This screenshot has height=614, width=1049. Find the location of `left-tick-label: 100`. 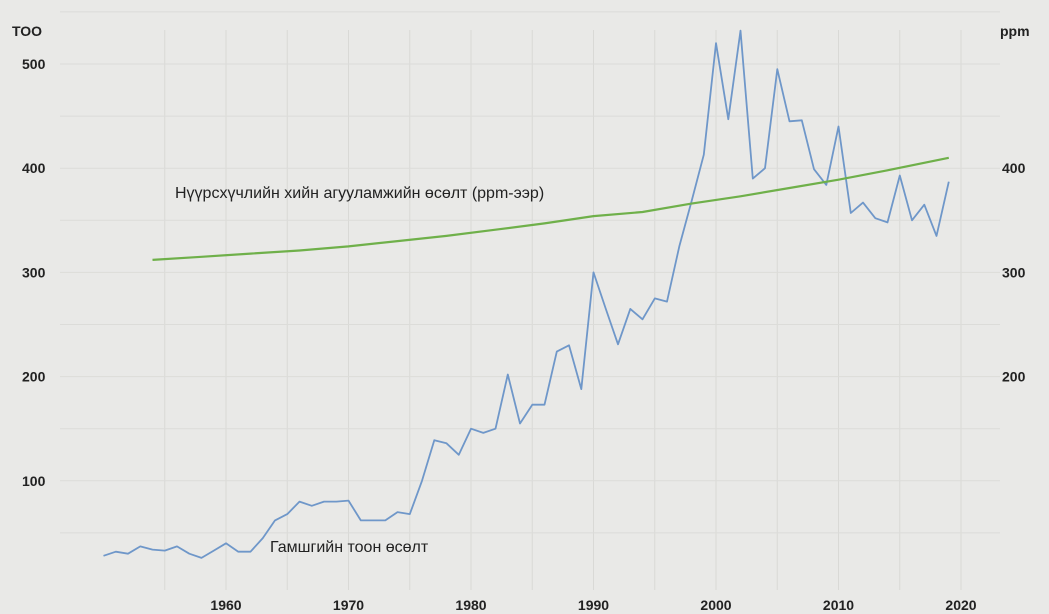

left-tick-label: 100 is located at coordinates (34, 481).